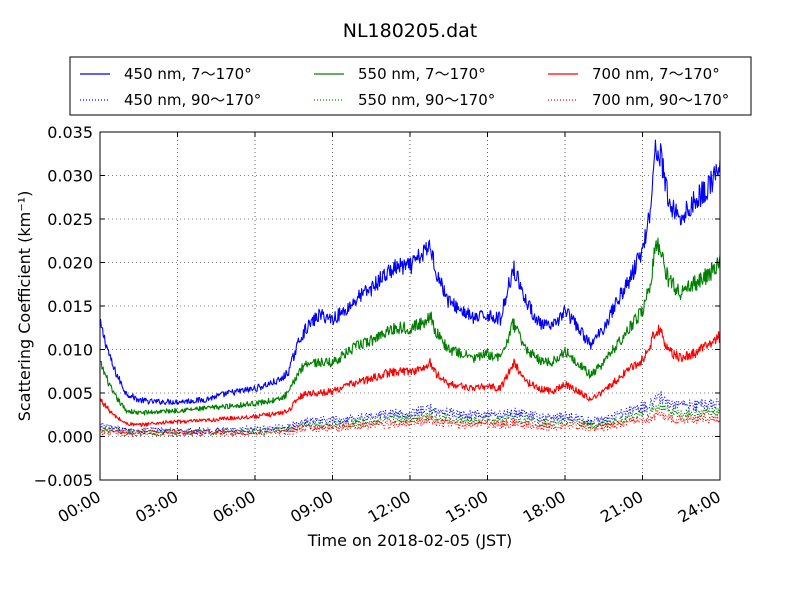  I want to click on x-tick-label: 18:00, so click(544, 507).